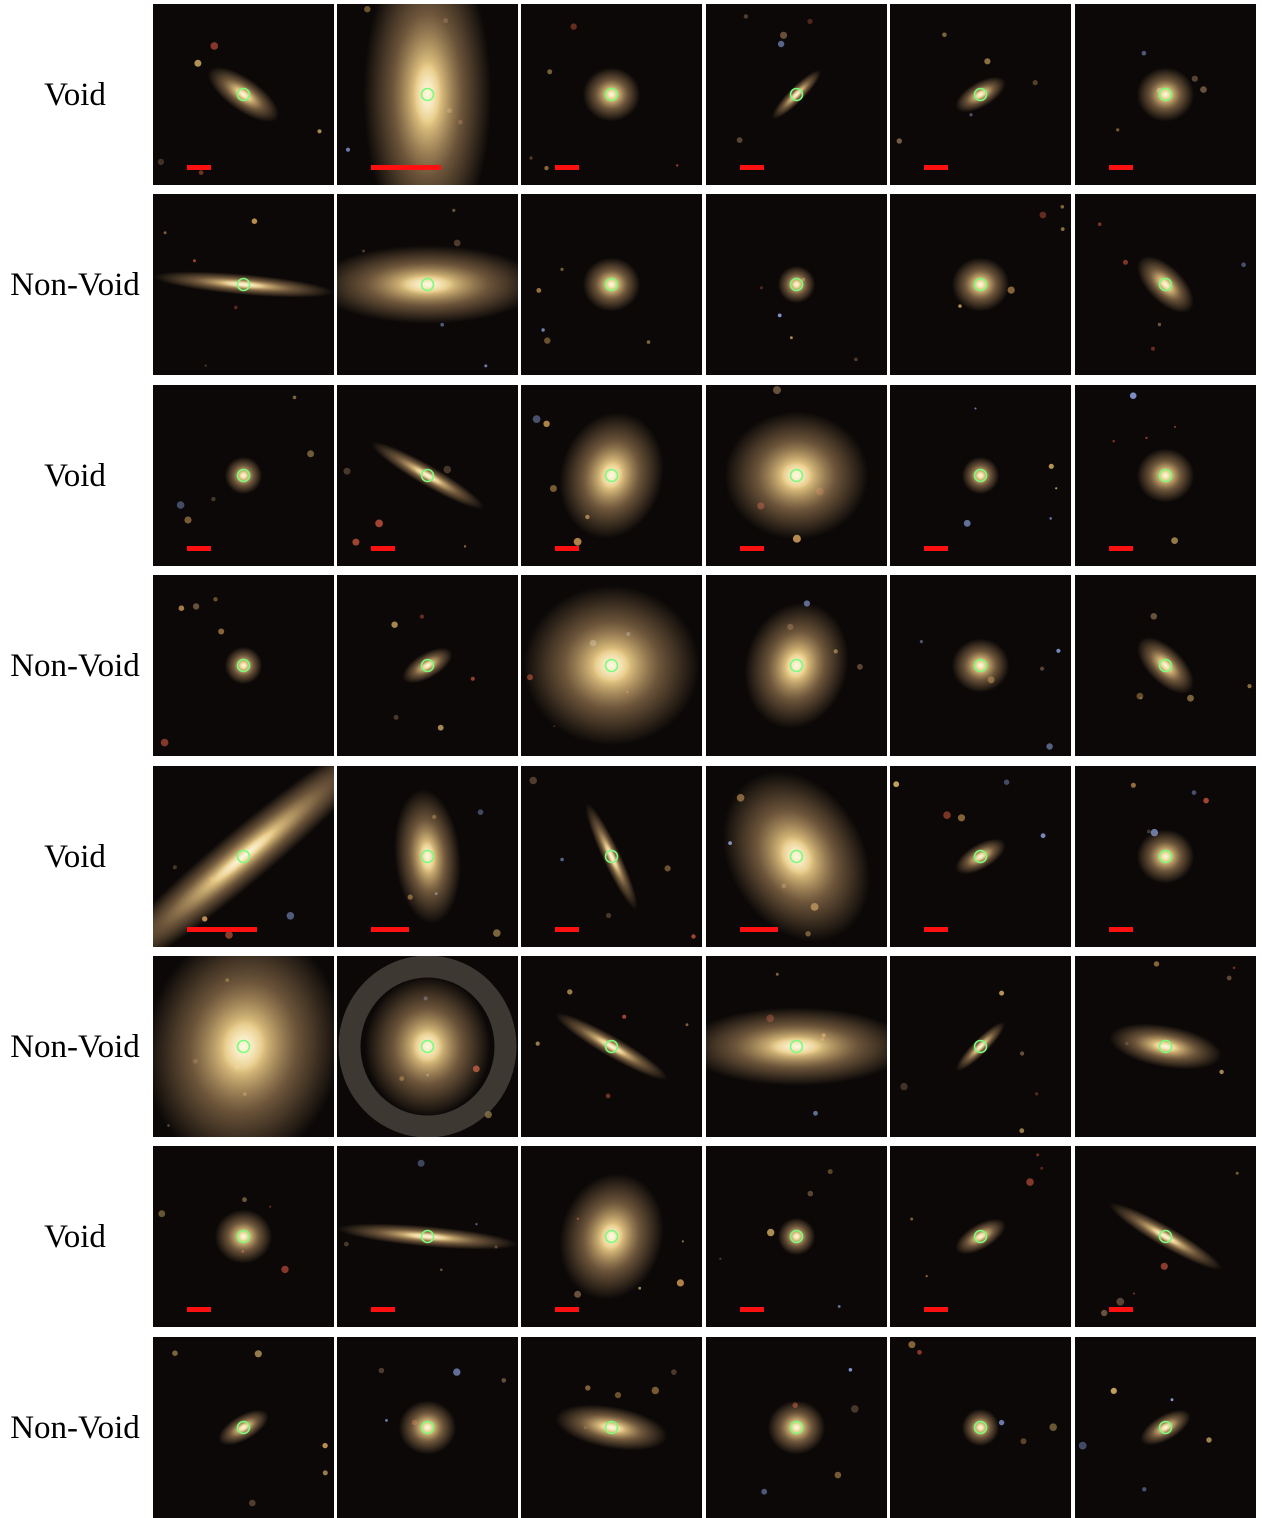 This screenshot has width=1262, height=1518. I want to click on row-label: Void, so click(75, 94).